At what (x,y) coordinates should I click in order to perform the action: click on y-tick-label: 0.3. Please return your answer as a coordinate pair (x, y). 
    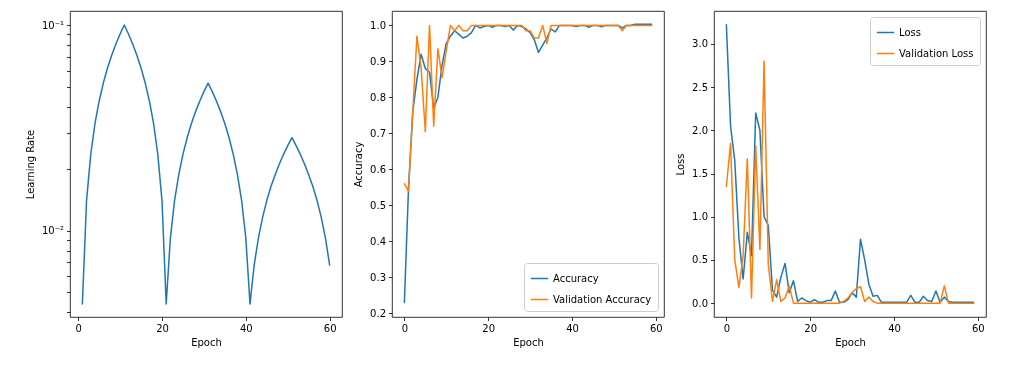
    Looking at the image, I should click on (378, 277).